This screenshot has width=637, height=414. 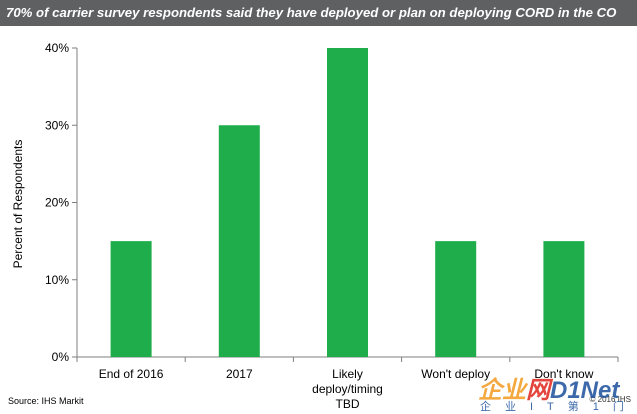 I want to click on y-tick-label: 20%, so click(x=57, y=203).